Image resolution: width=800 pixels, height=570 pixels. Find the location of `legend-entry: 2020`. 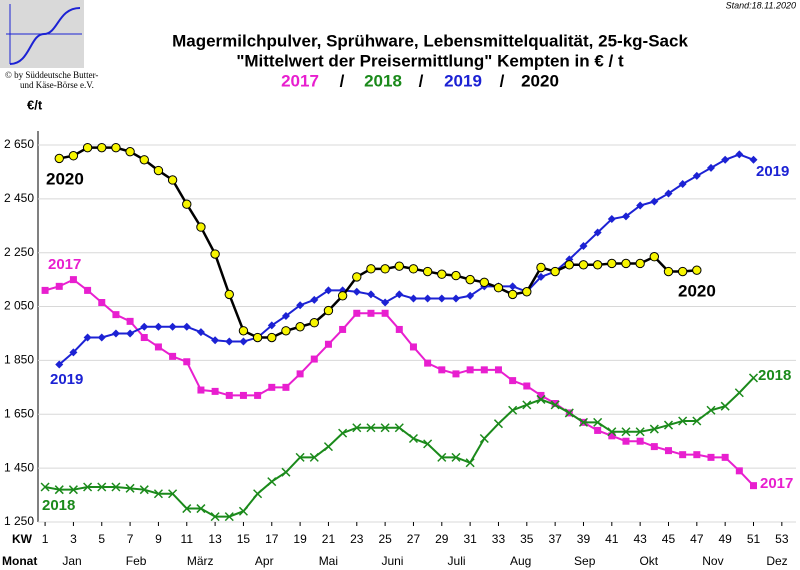

legend-entry: 2020 is located at coordinates (540, 80).